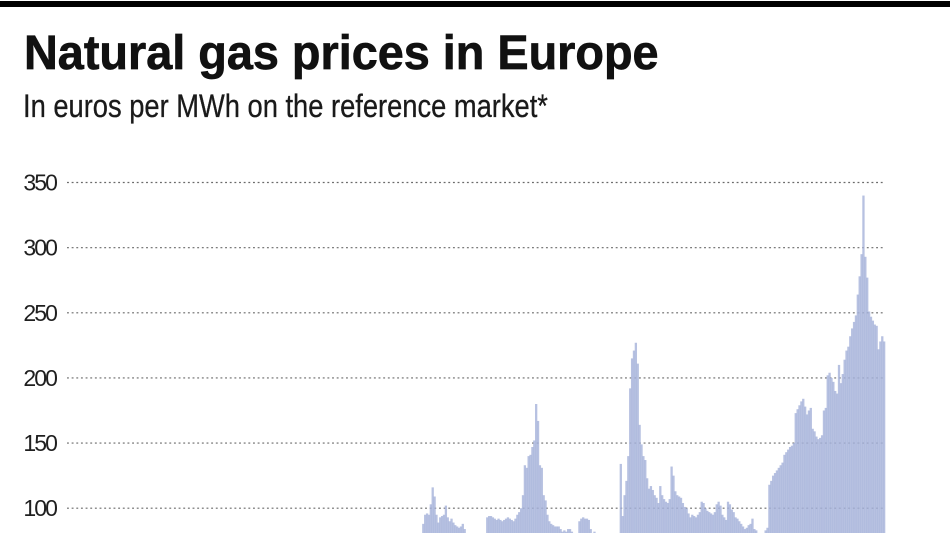 The height and width of the screenshot is (533, 950). Describe the element at coordinates (40, 508) in the screenshot. I see `svg-text: 100` at that location.